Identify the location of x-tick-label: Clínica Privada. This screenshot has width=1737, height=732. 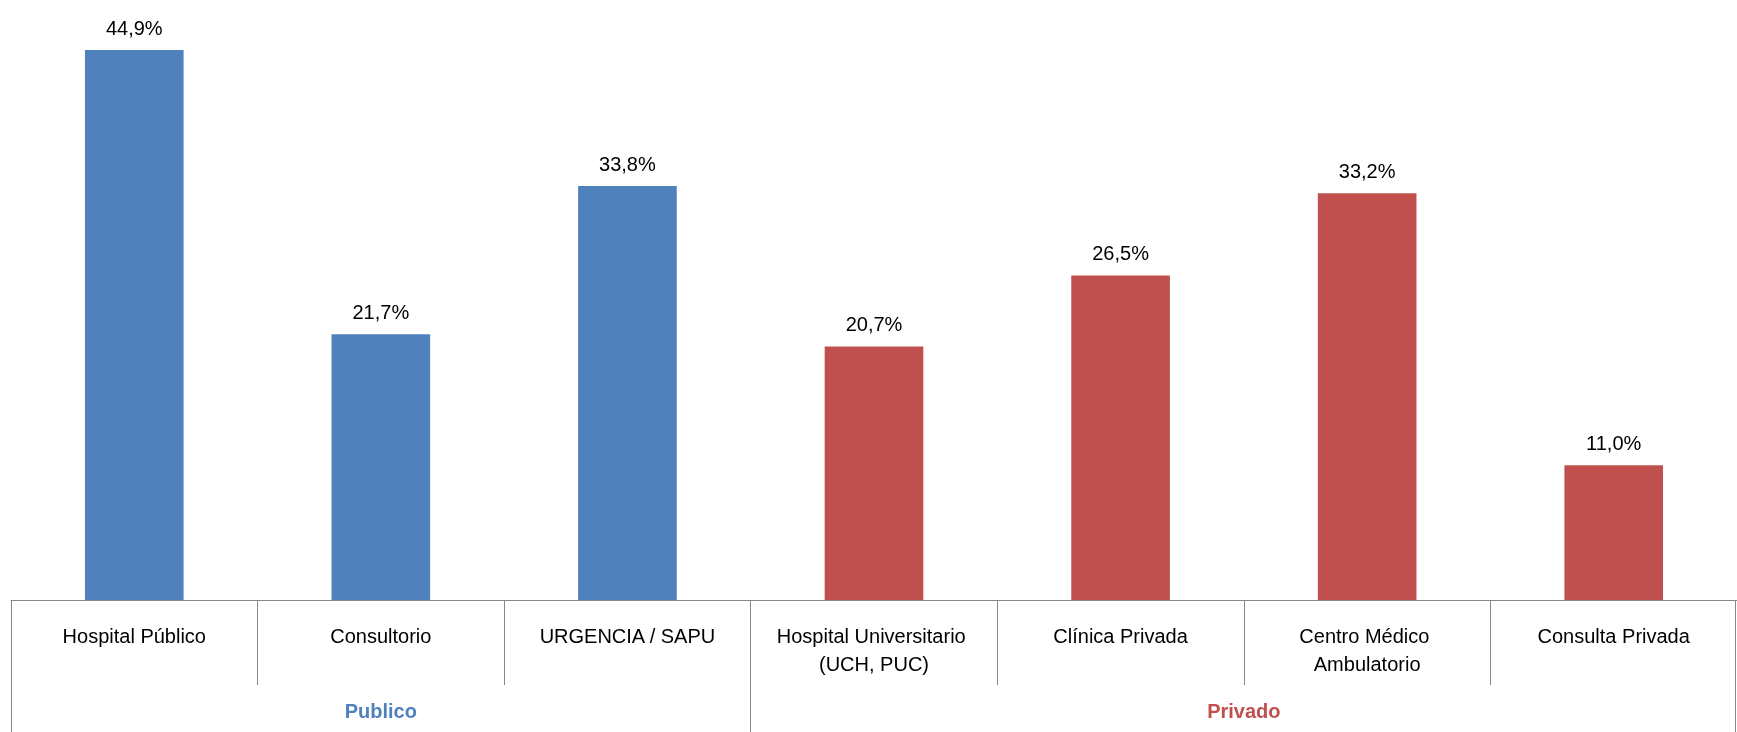
(1121, 636).